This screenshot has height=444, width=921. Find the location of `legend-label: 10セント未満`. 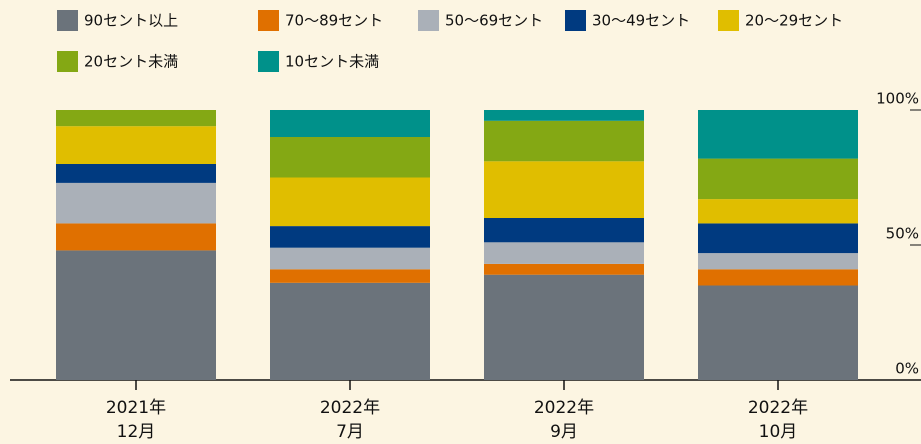

legend-label: 10セント未満 is located at coordinates (332, 62).